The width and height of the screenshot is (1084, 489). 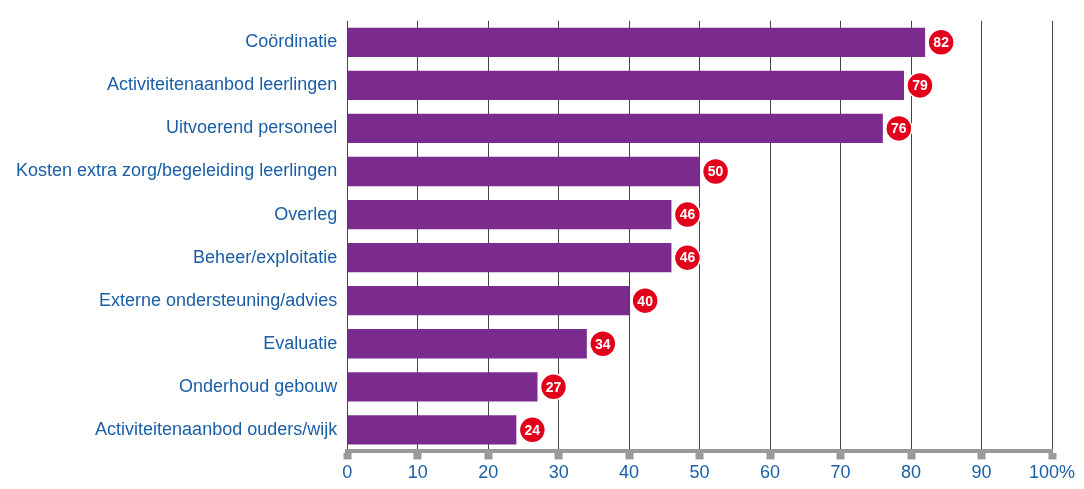 I want to click on x-tick-label: 100%, so click(x=1052, y=472).